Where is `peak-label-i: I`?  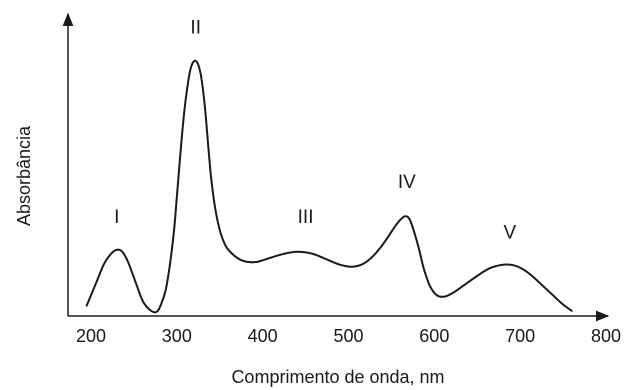
peak-label-i: I is located at coordinates (116, 217).